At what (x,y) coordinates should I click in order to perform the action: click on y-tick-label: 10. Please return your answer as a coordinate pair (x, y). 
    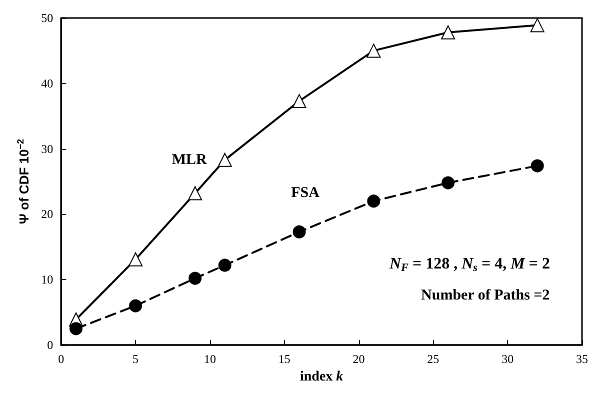
    Looking at the image, I should click on (47, 279).